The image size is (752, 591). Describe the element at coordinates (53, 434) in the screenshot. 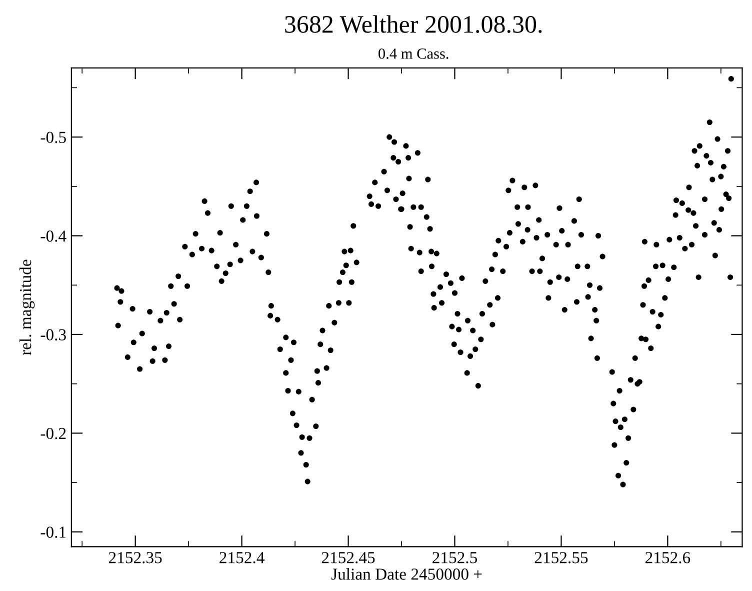

I see `y-tick-label: -0.2` at that location.